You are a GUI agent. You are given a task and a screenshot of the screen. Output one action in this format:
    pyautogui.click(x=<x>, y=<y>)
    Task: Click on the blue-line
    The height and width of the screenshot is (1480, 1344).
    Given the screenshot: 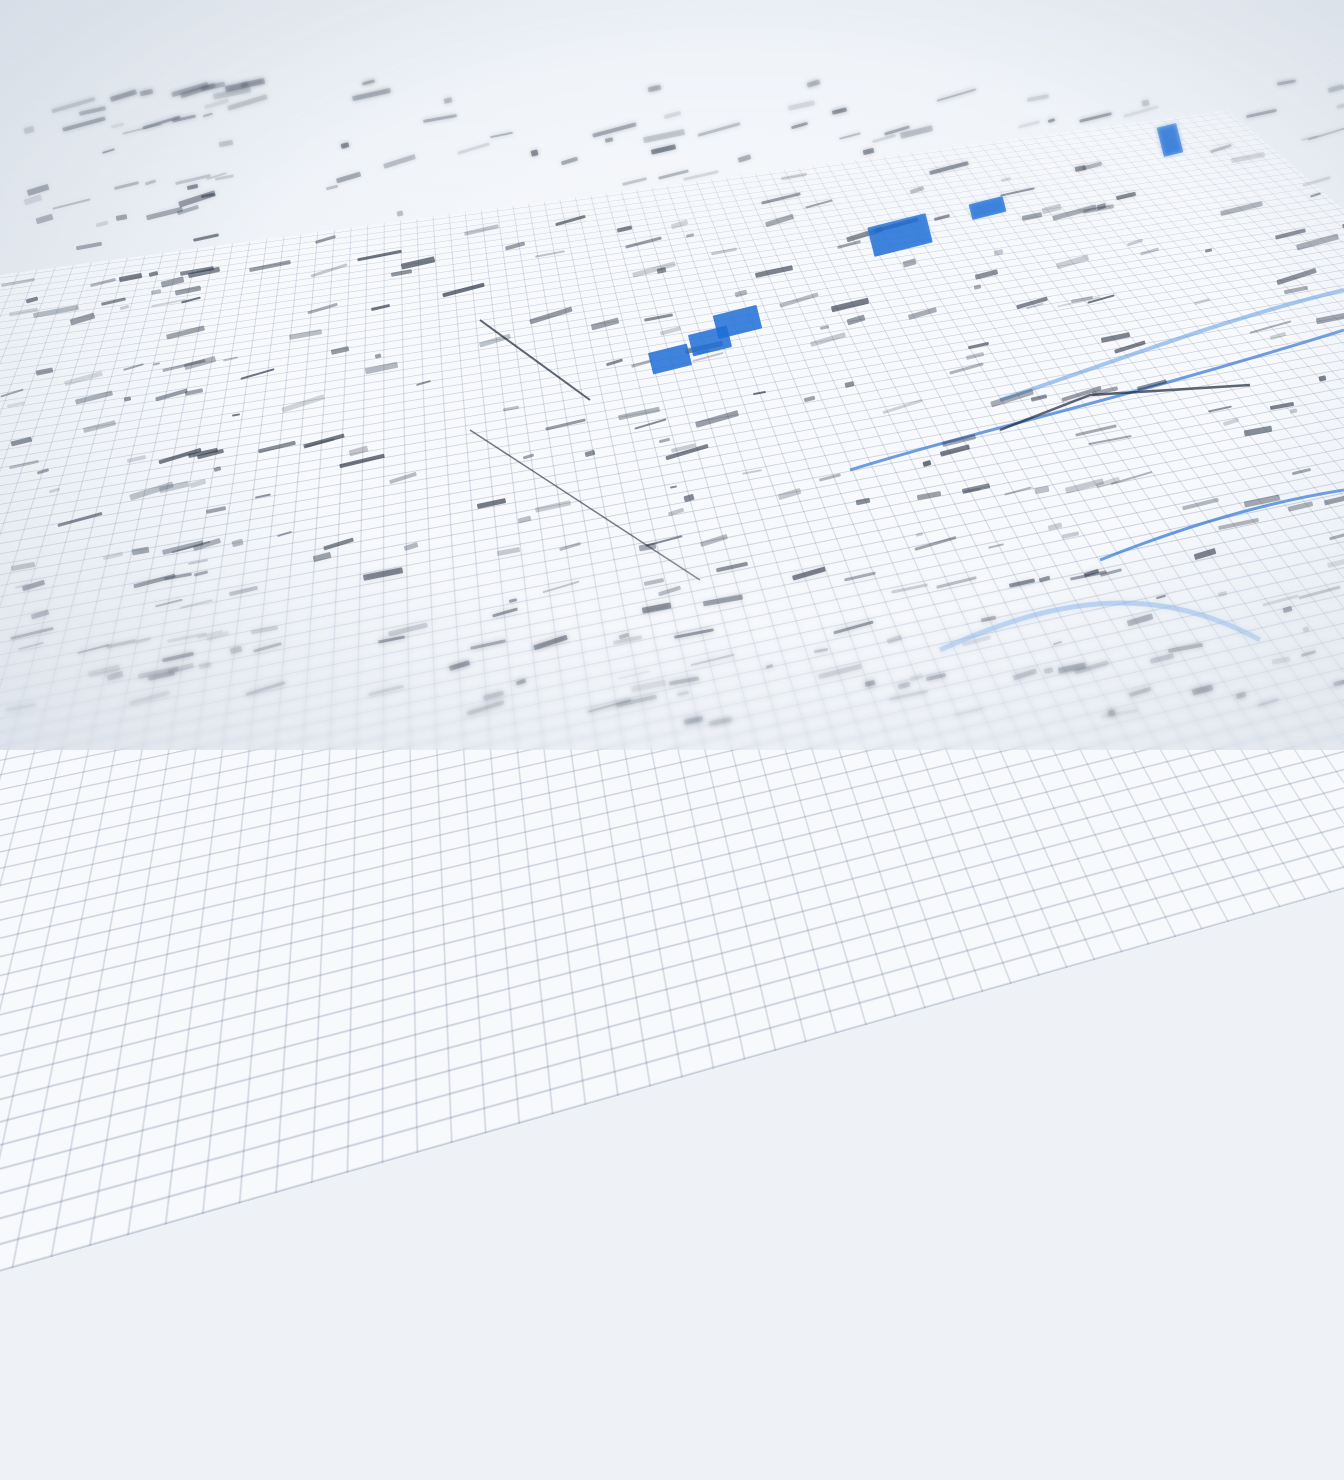 What is the action you would take?
    pyautogui.click(x=1096, y=400)
    